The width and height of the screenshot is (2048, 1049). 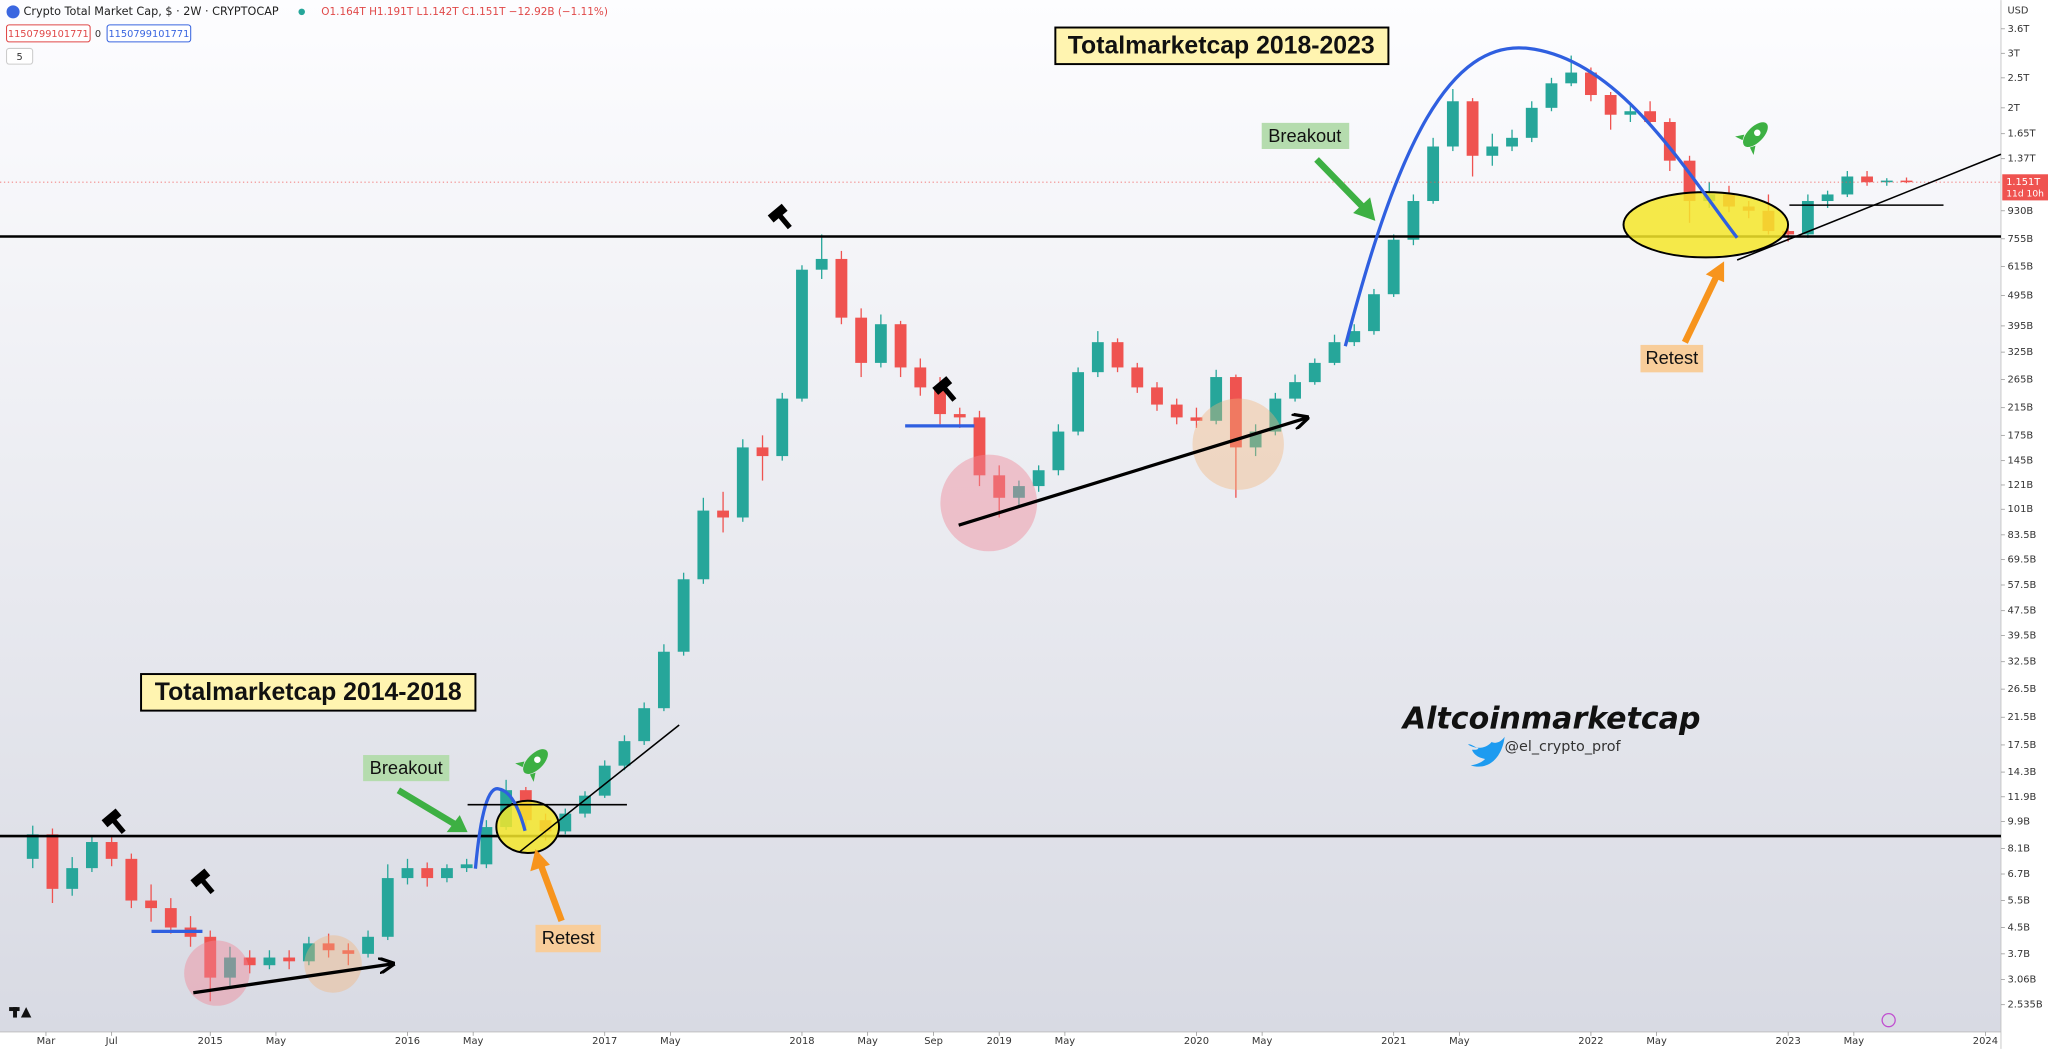 What do you see at coordinates (292, 979) in the screenshot?
I see `trend-arrow` at bounding box center [292, 979].